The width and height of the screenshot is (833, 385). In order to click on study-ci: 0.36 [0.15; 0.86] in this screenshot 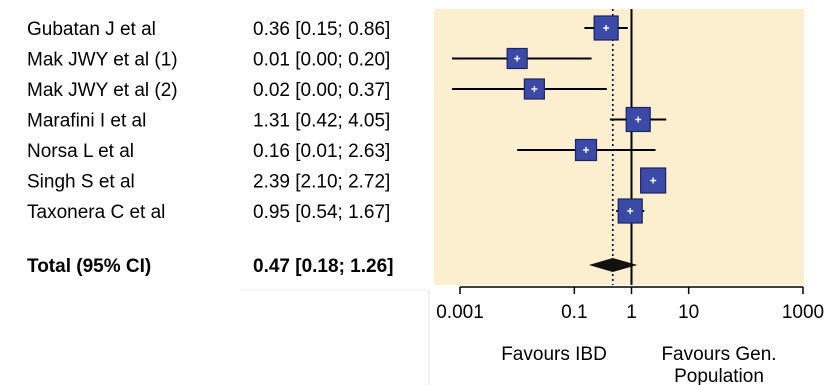, I will do `click(321, 29)`.